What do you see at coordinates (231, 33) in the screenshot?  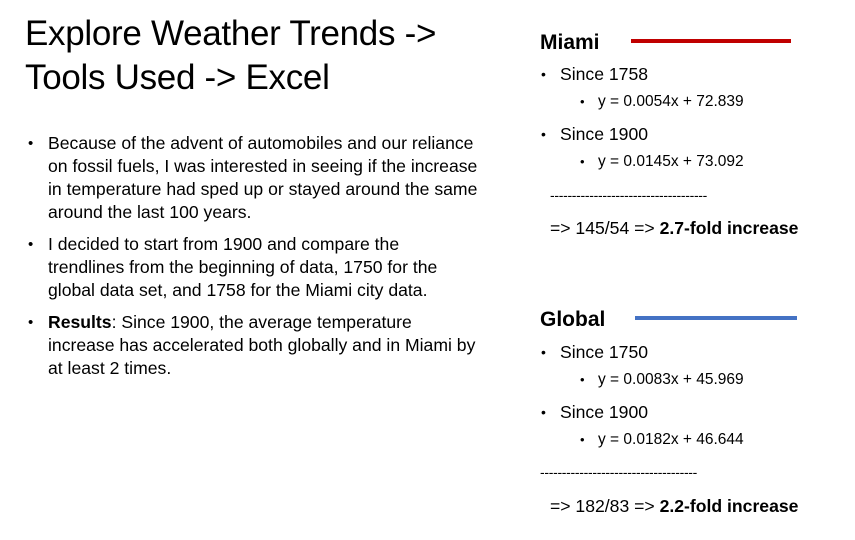 I see `title-line-1: Explore Weather Trends ->` at bounding box center [231, 33].